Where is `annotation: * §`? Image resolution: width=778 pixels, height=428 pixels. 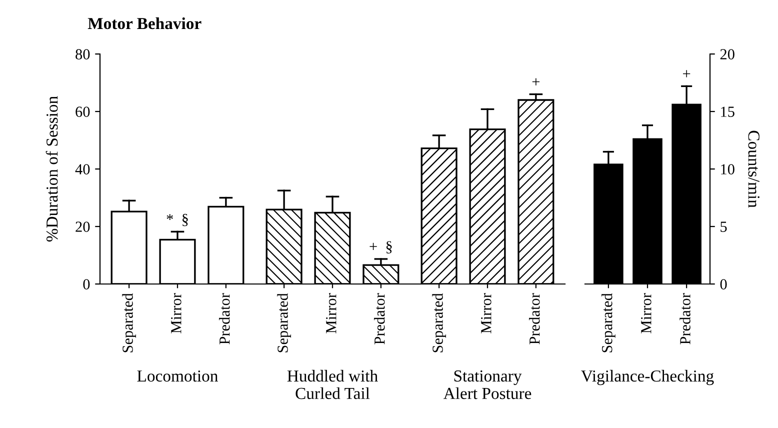 annotation: * § is located at coordinates (177, 220).